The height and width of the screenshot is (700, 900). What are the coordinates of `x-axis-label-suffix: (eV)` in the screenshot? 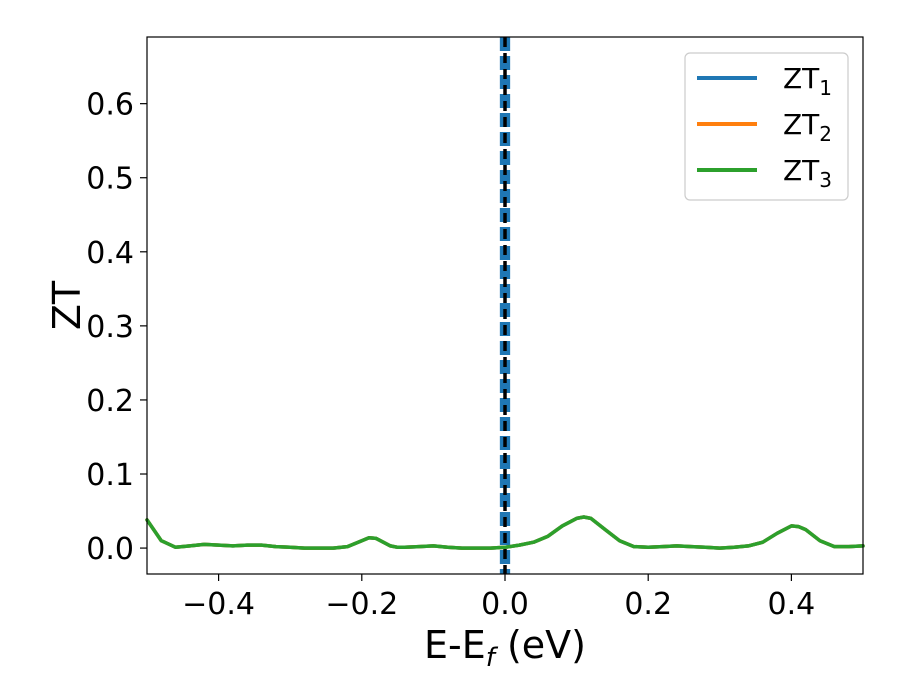 It's located at (540, 645).